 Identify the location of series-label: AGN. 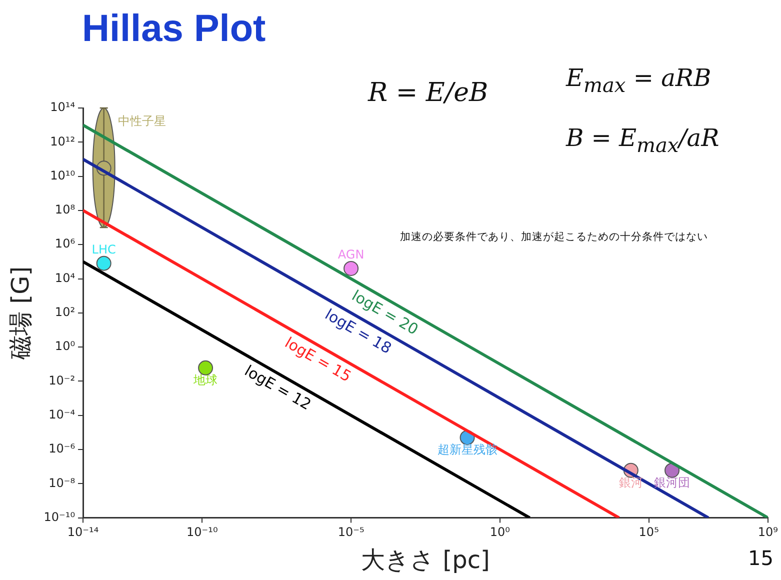
(351, 255).